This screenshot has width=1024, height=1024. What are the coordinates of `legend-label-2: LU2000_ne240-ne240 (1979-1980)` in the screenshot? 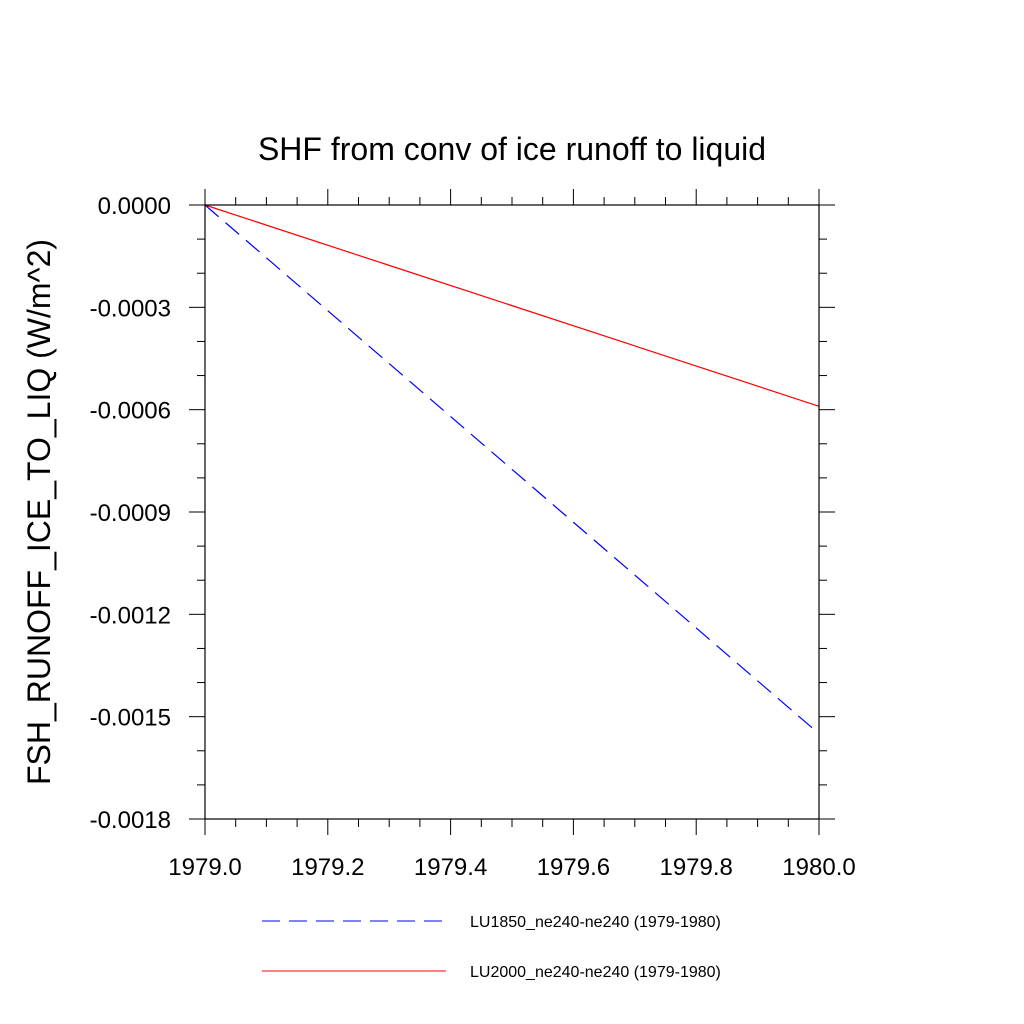 It's located at (595, 972).